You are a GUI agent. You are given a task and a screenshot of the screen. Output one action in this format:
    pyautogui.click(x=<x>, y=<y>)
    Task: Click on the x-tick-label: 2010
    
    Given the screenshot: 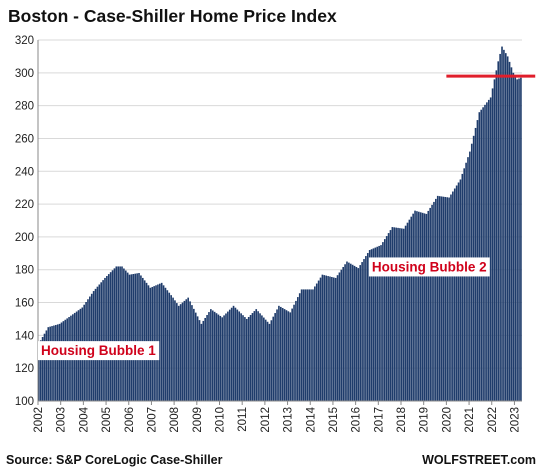 What is the action you would take?
    pyautogui.click(x=221, y=420)
    